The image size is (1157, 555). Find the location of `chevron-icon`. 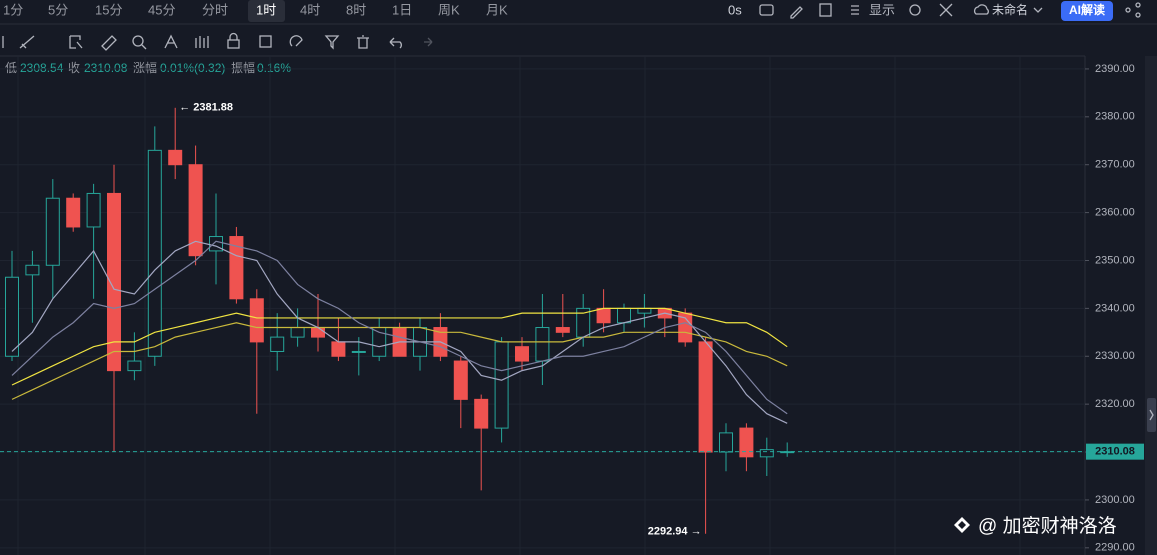

chevron-icon is located at coordinates (1038, 10).